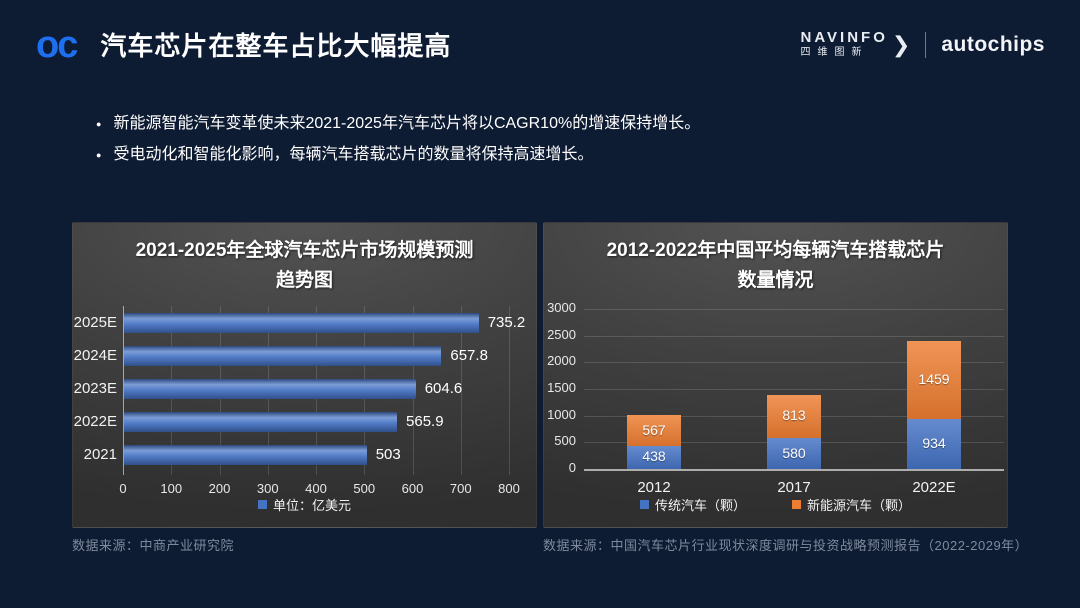  I want to click on value-label: 735.2, so click(506, 322).